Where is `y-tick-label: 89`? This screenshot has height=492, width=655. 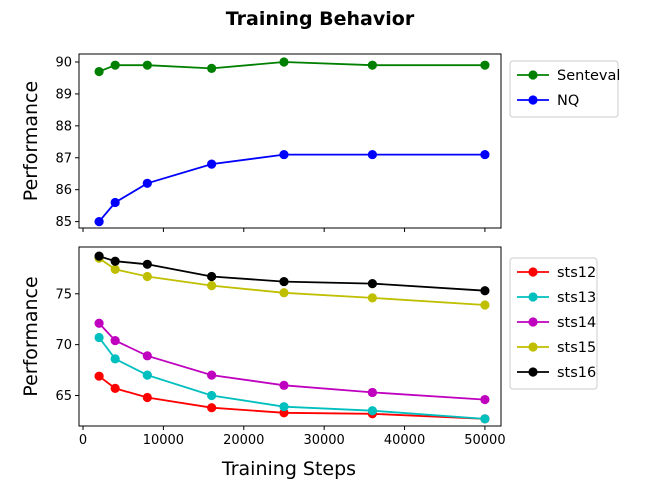 y-tick-label: 89 is located at coordinates (63, 94).